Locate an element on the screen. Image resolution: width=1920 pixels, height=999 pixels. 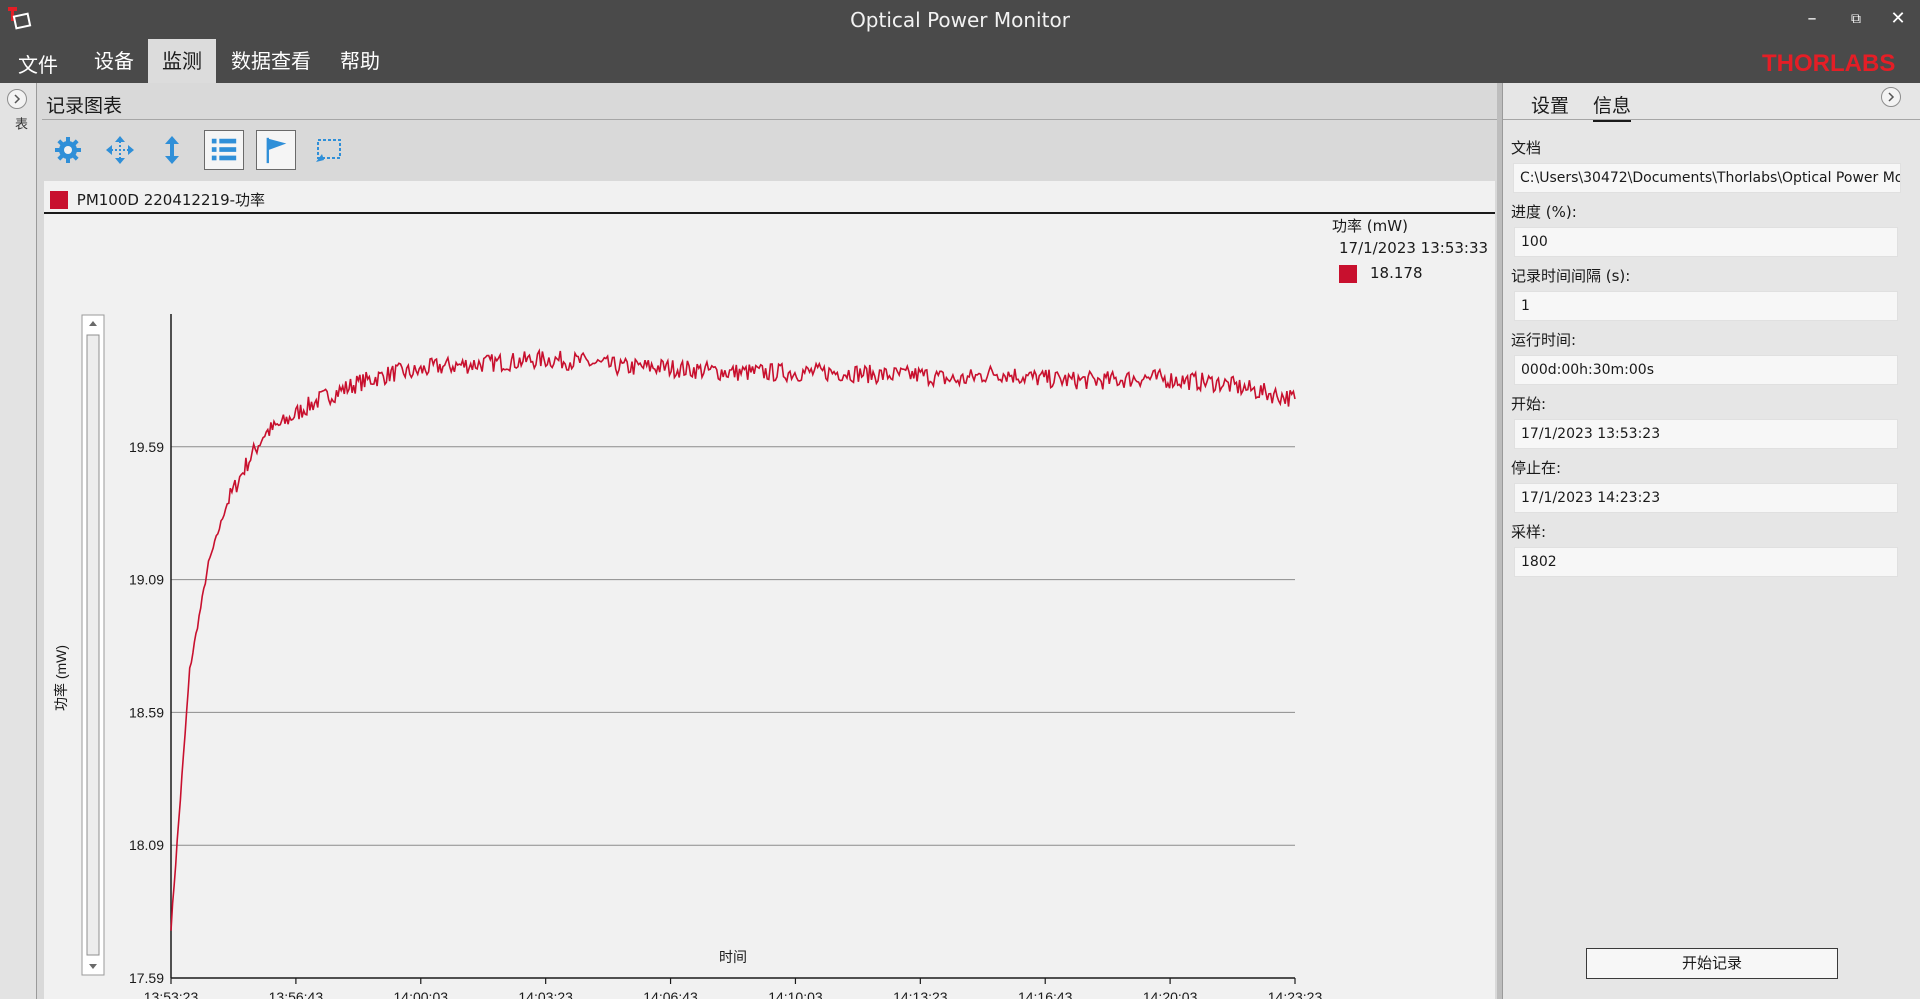
pan-move-icon is located at coordinates (120, 150).